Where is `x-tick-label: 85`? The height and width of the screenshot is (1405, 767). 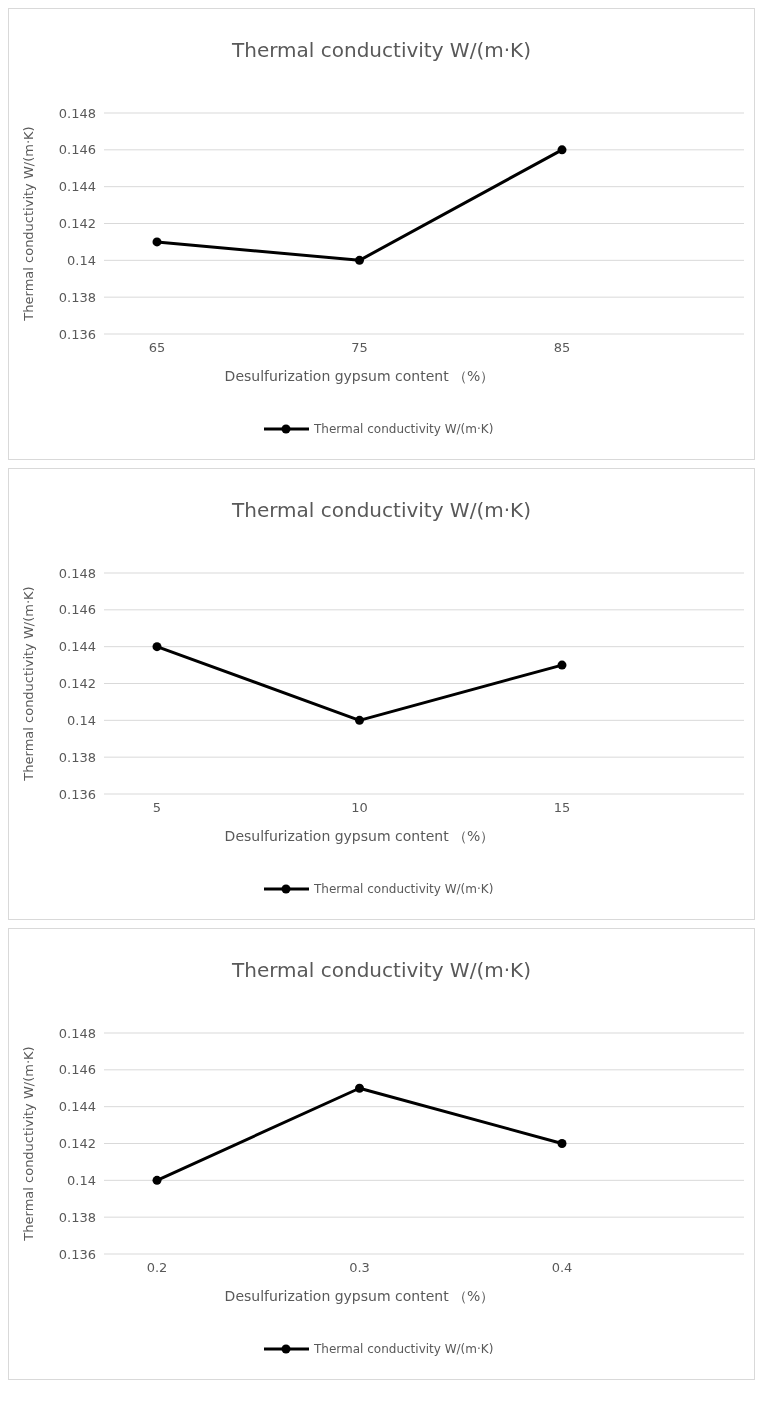 x-tick-label: 85 is located at coordinates (562, 347).